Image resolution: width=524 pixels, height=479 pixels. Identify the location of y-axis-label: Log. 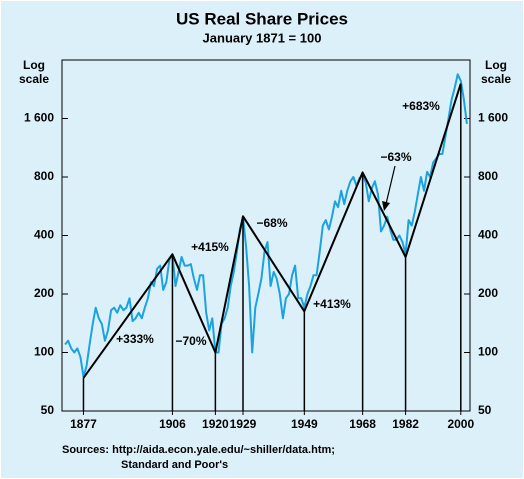
(34, 65).